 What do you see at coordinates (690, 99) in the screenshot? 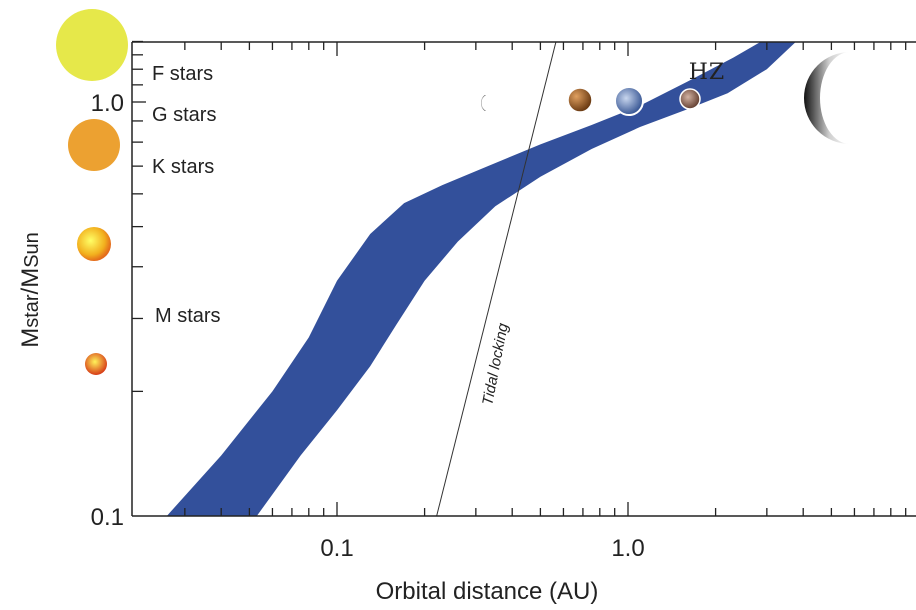
I see `mars-disc` at bounding box center [690, 99].